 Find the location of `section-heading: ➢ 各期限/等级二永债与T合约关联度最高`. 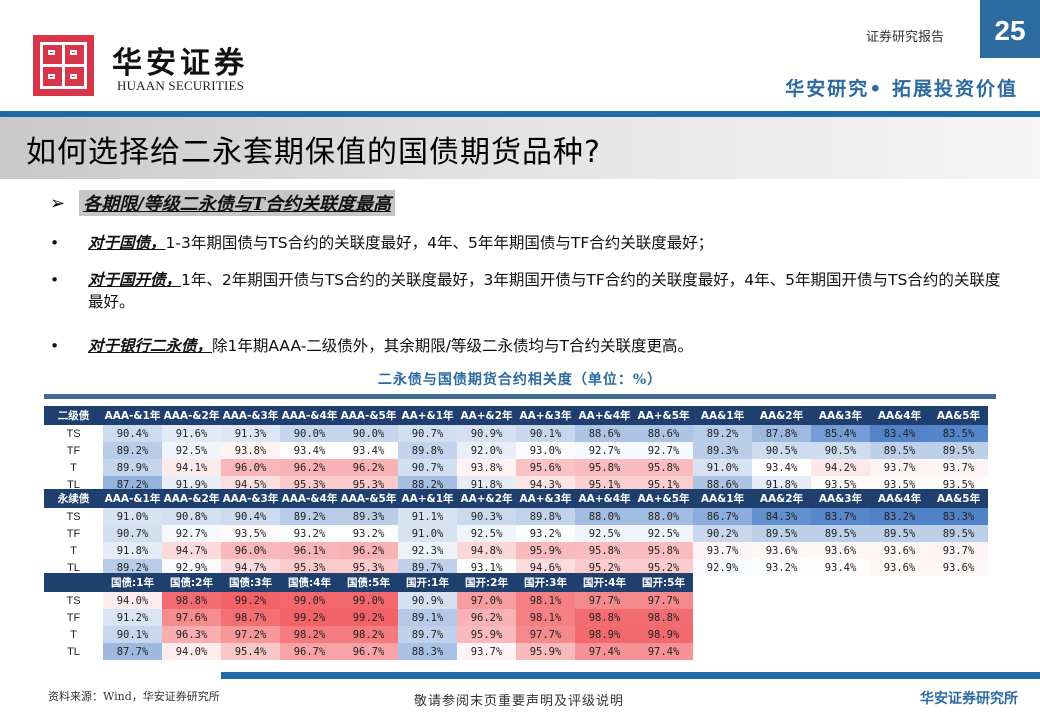

section-heading: ➢ 各期限/等级二永债与T合约关联度最高 is located at coordinates (223, 203).